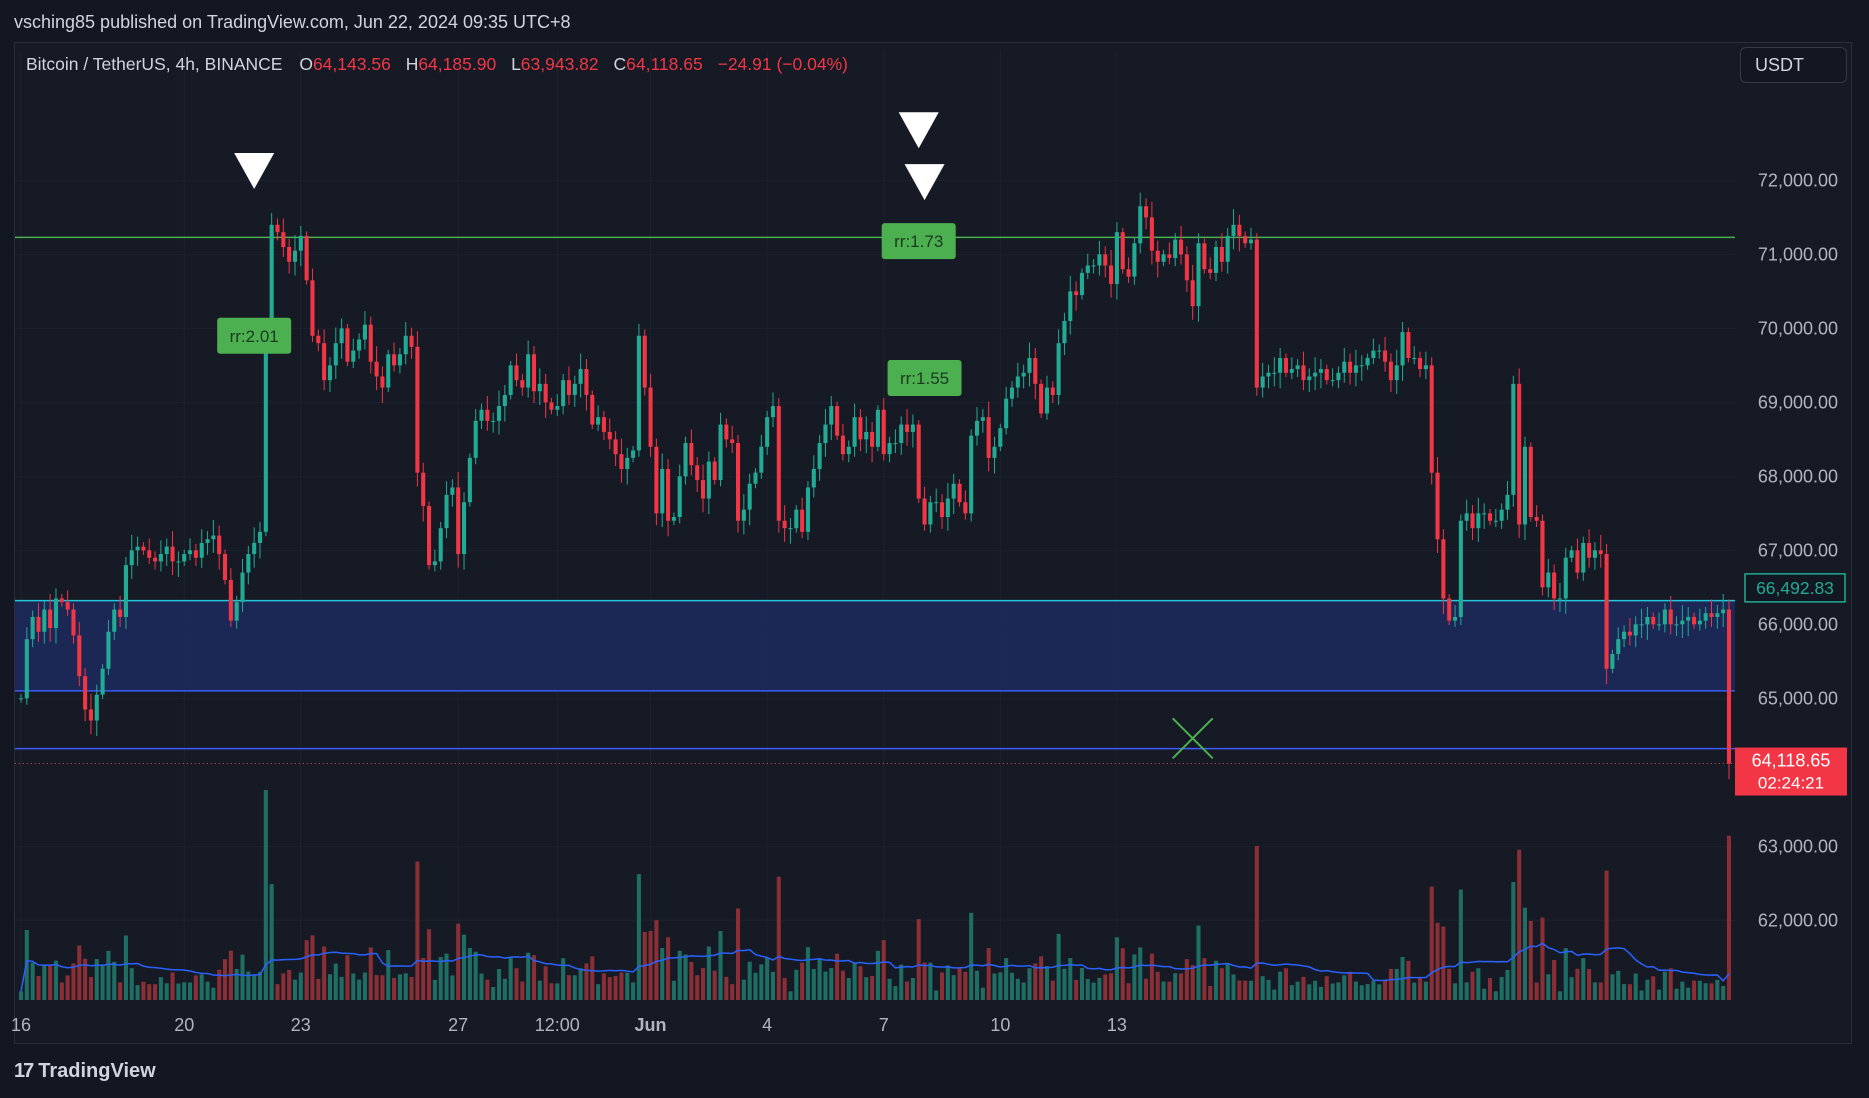  I want to click on current-price-tag, so click(1791, 771).